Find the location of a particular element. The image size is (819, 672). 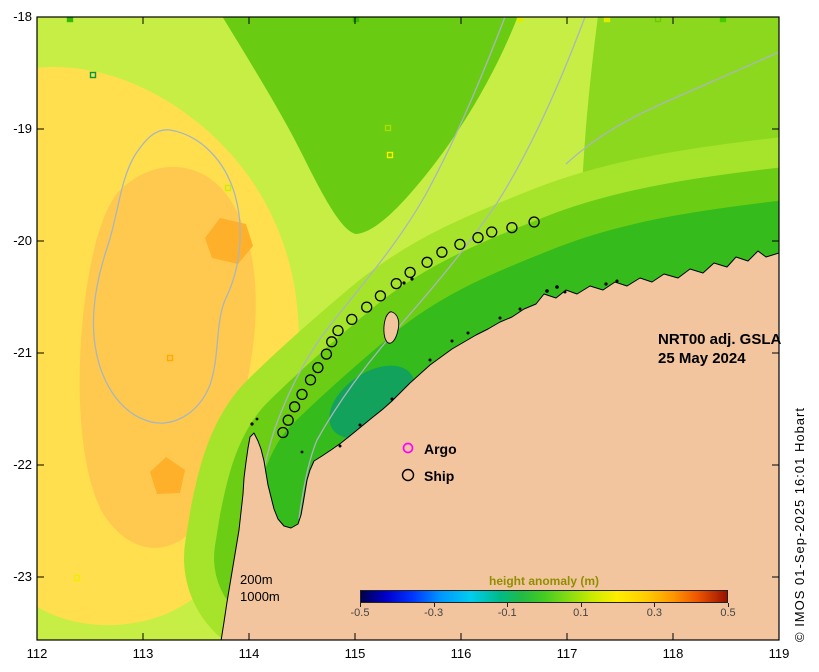

colorbar-tick-label: 0.3 is located at coordinates (654, 613).